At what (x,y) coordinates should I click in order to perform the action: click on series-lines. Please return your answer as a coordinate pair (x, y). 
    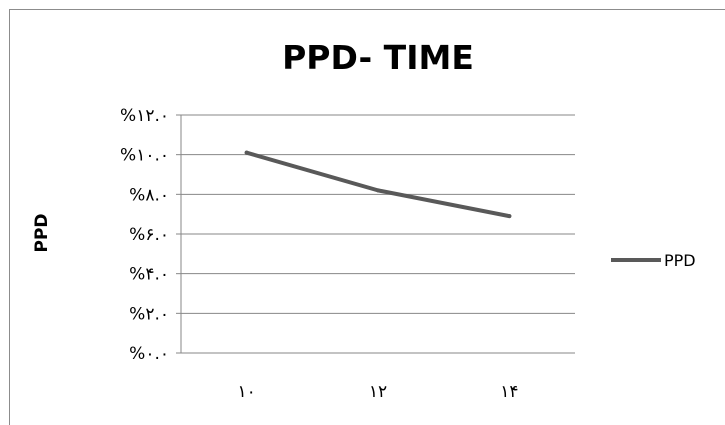
    Looking at the image, I should click on (378, 184).